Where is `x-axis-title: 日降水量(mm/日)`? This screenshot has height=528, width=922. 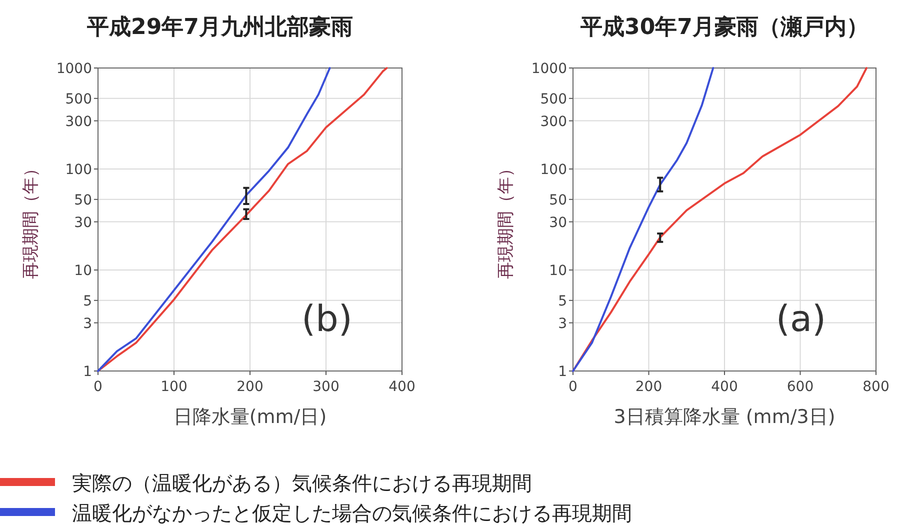
x-axis-title: 日降水量(mm/日) is located at coordinates (250, 417).